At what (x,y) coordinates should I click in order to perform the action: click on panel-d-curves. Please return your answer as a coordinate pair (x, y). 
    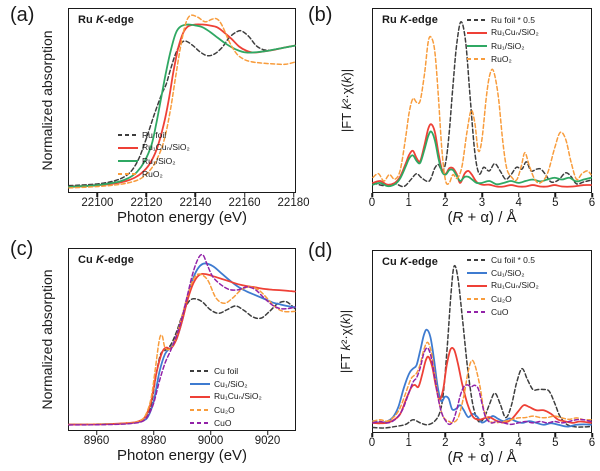
    Looking at the image, I should click on (482, 346).